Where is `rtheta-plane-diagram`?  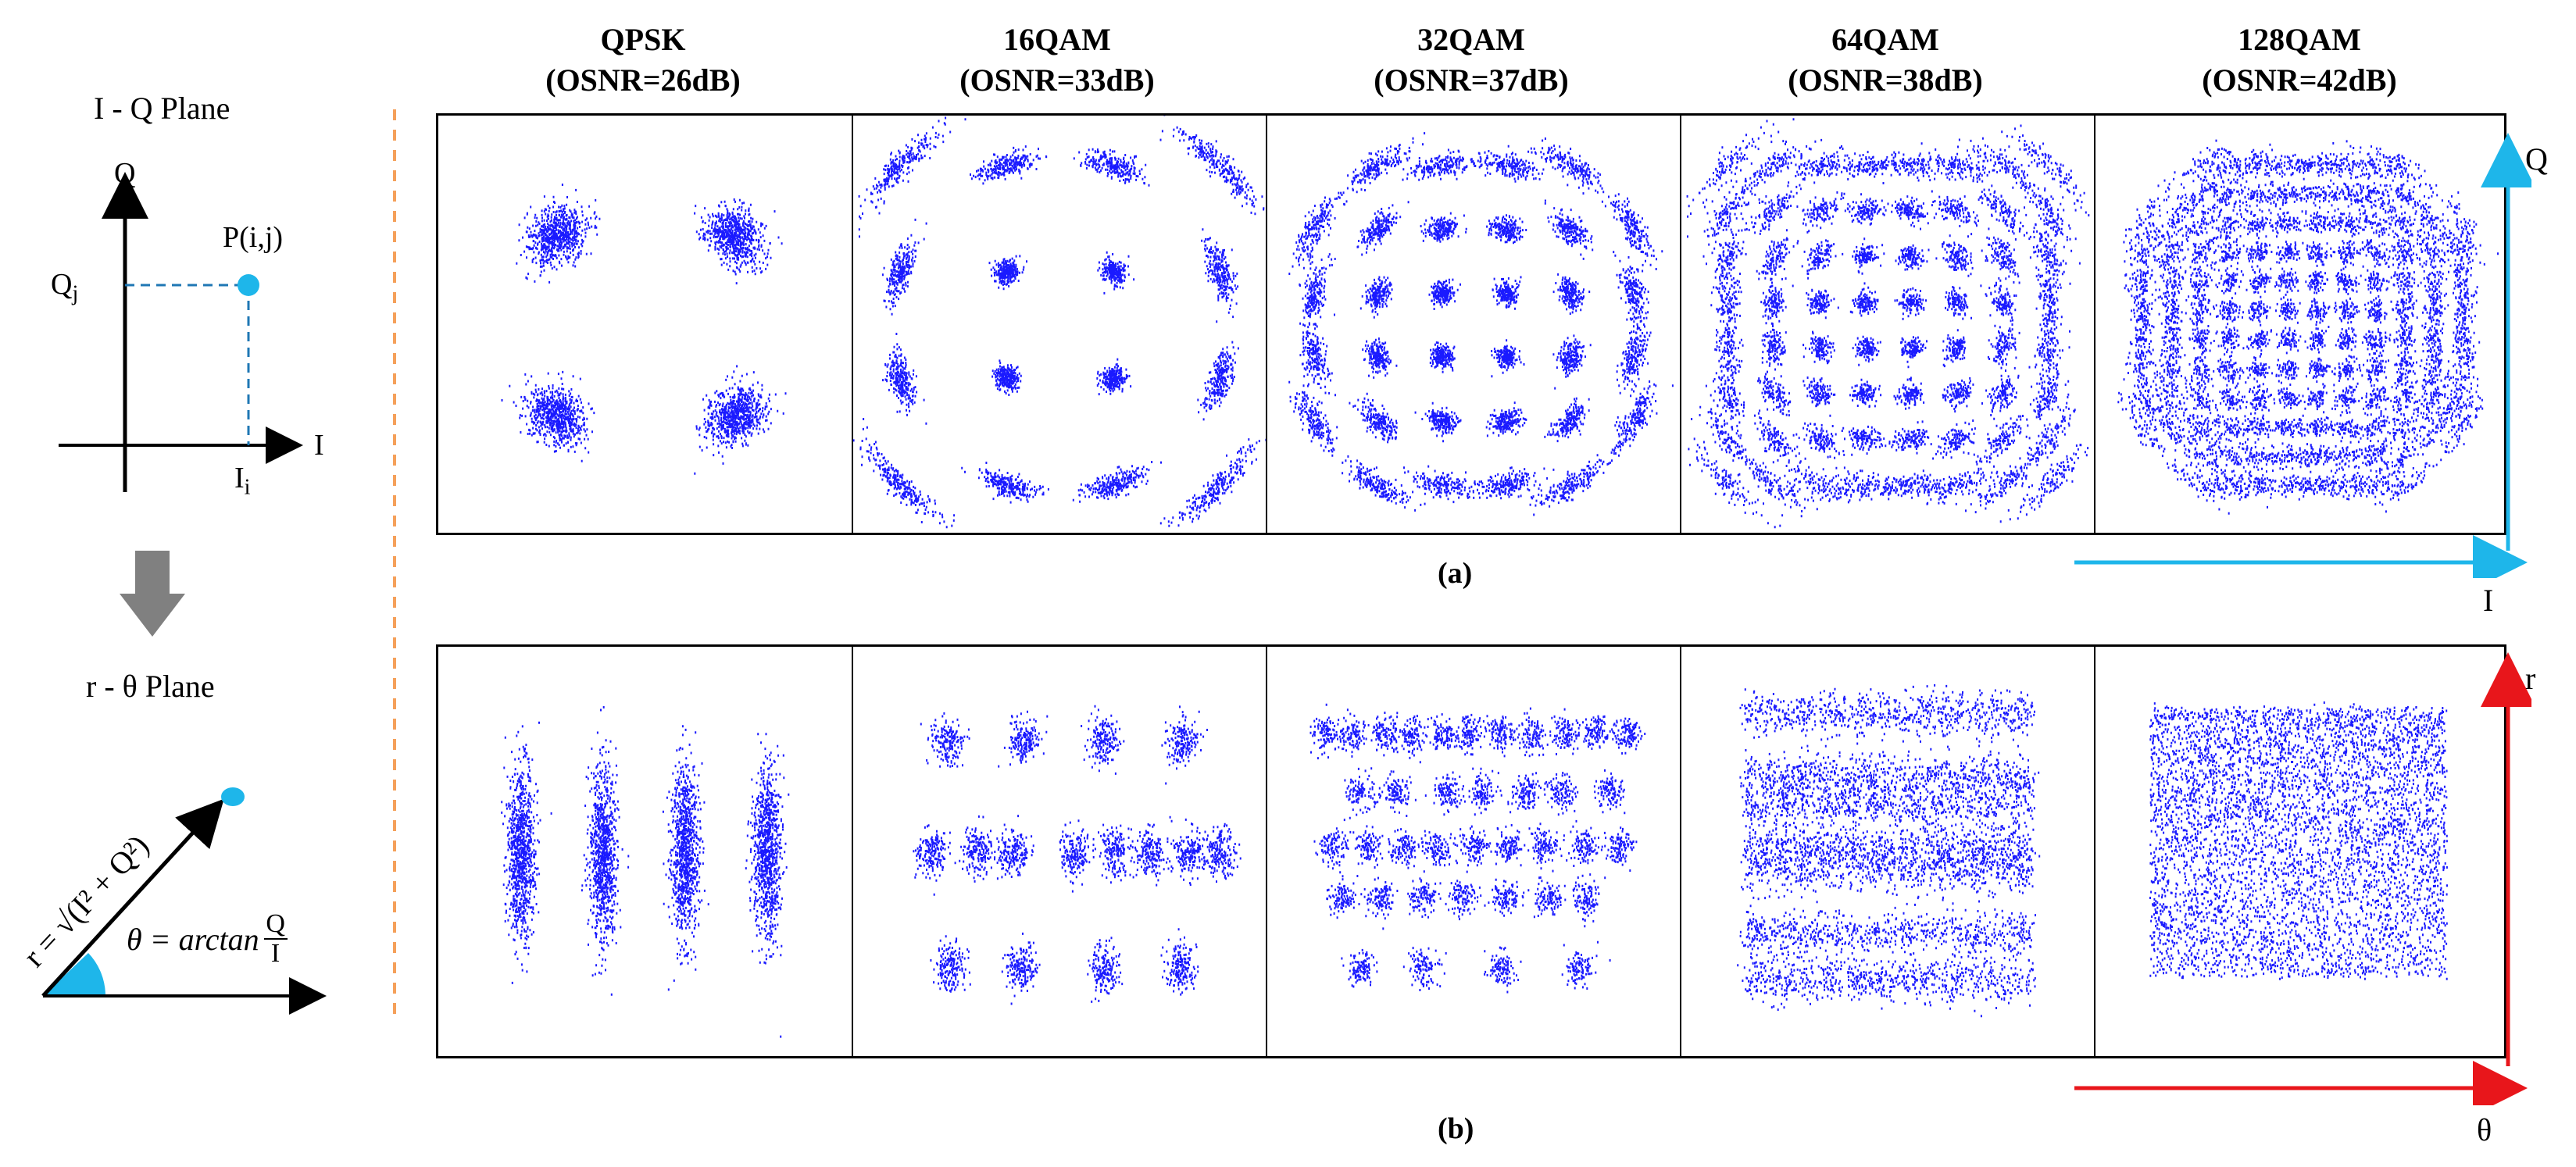
rtheta-plane-diagram is located at coordinates (184, 901).